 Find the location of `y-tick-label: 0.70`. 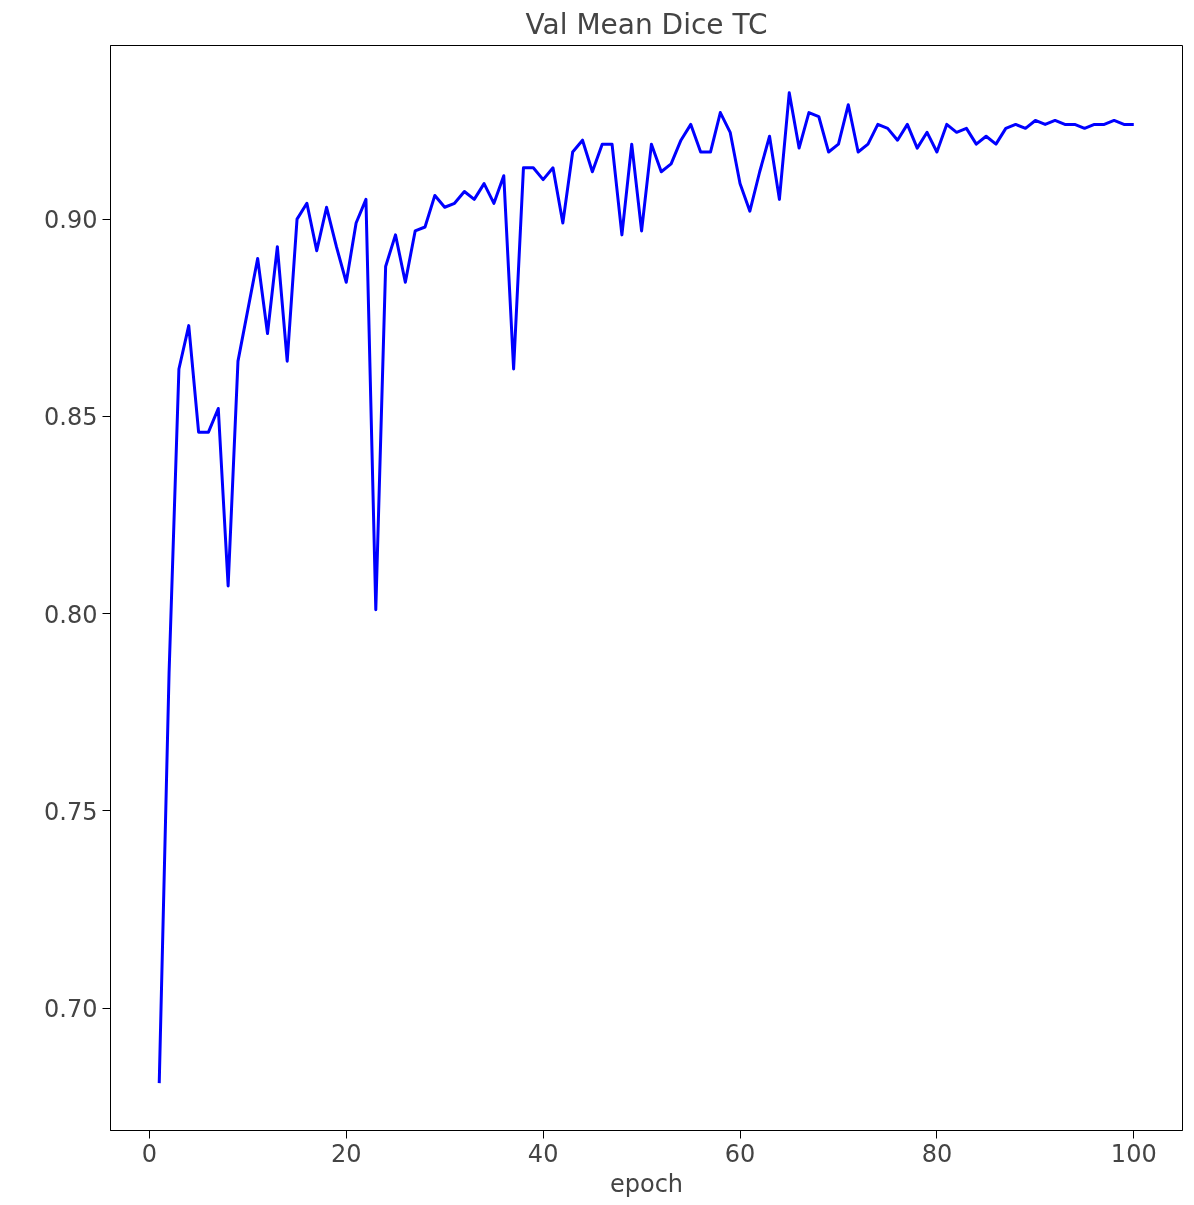

y-tick-label: 0.70 is located at coordinates (71, 1009).